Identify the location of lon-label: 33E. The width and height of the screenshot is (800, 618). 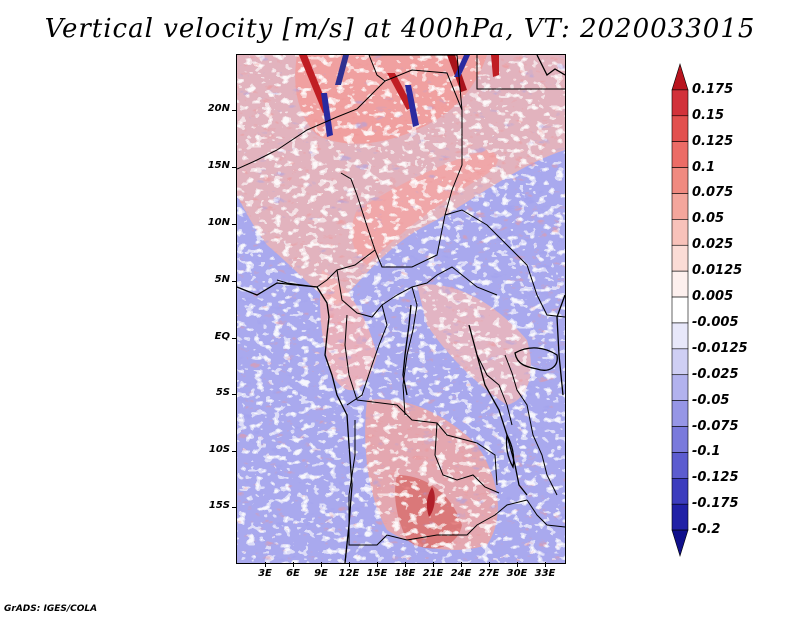
(545, 573).